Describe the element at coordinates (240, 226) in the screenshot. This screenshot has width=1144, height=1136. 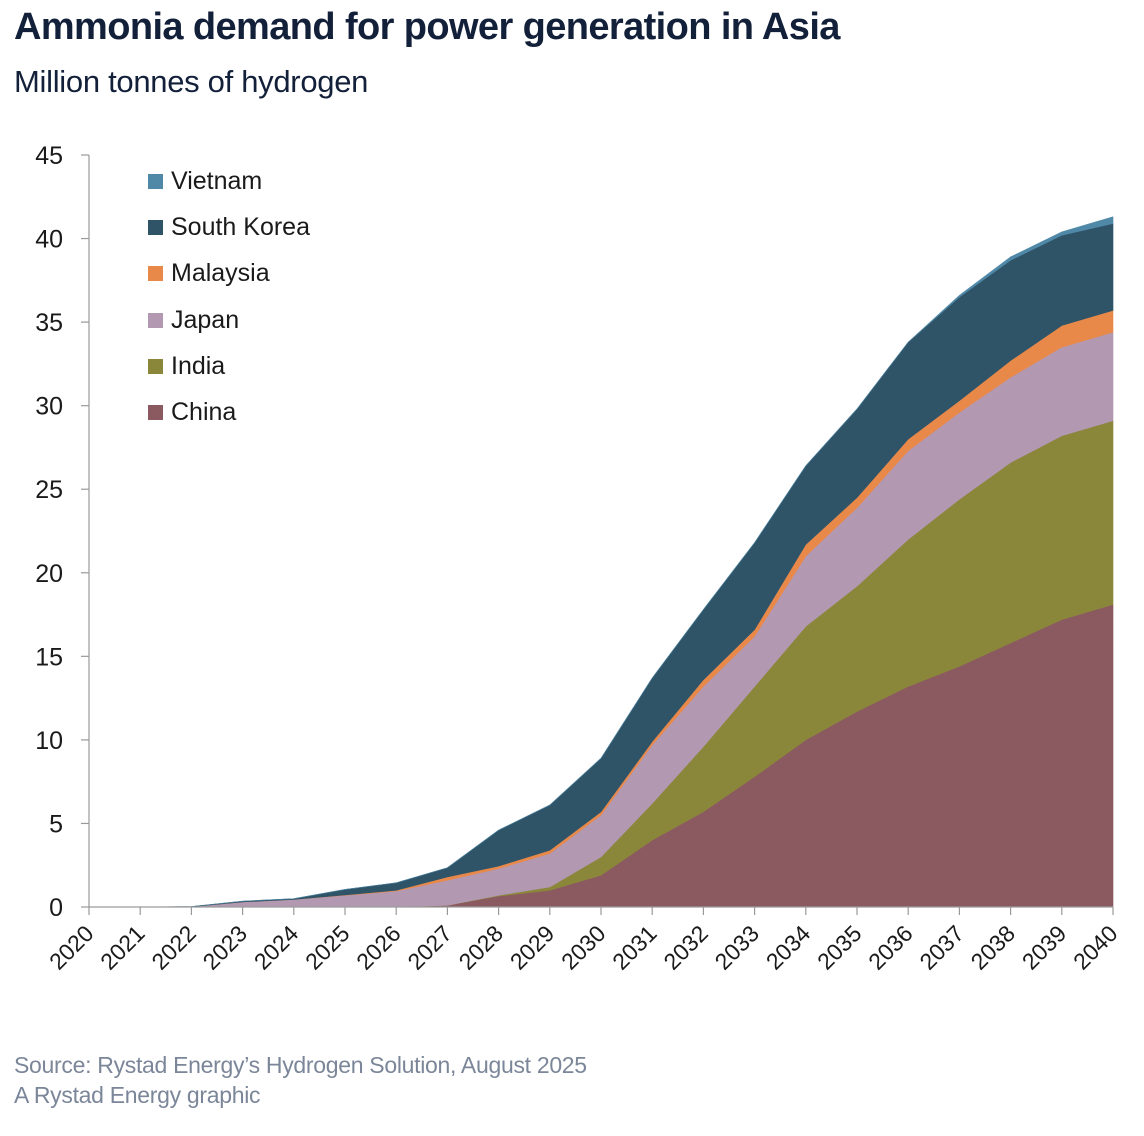
I see `legend-label: South Korea` at that location.